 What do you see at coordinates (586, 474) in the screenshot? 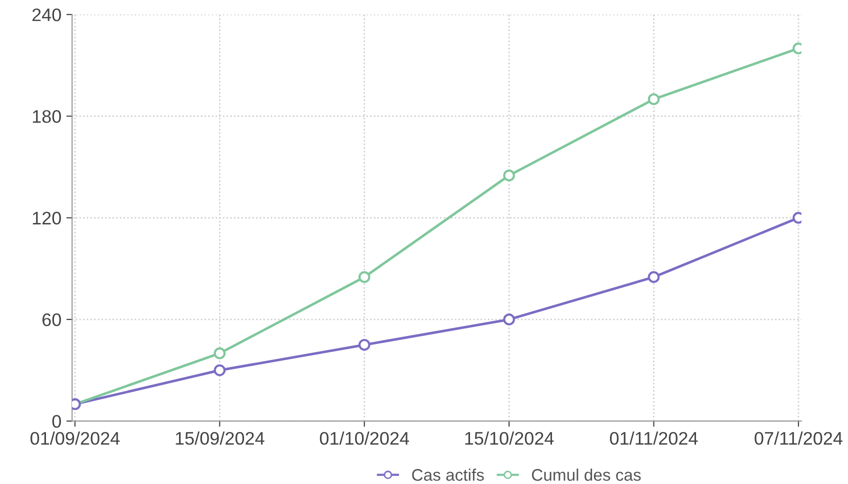
I see `legend-label: Cumul des cas` at bounding box center [586, 474].